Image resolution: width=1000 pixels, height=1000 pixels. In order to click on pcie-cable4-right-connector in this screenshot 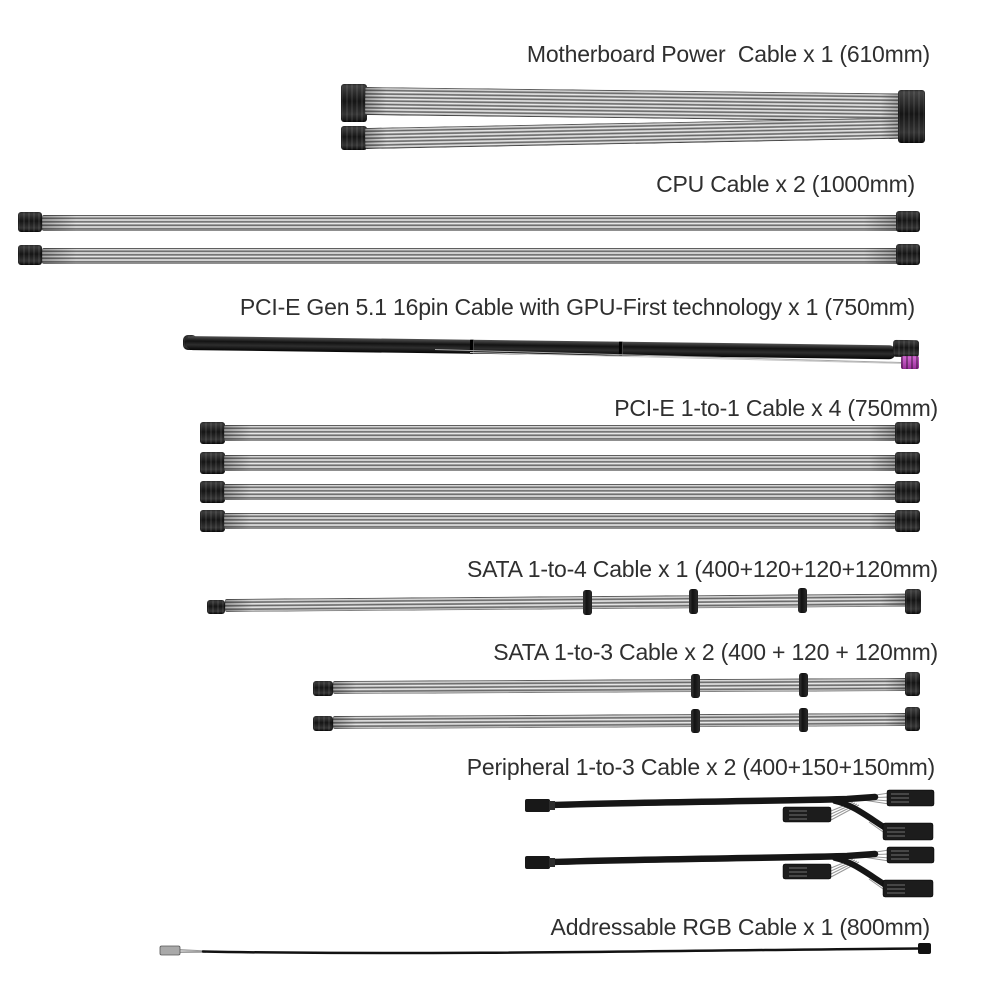, I will do `click(907, 521)`.